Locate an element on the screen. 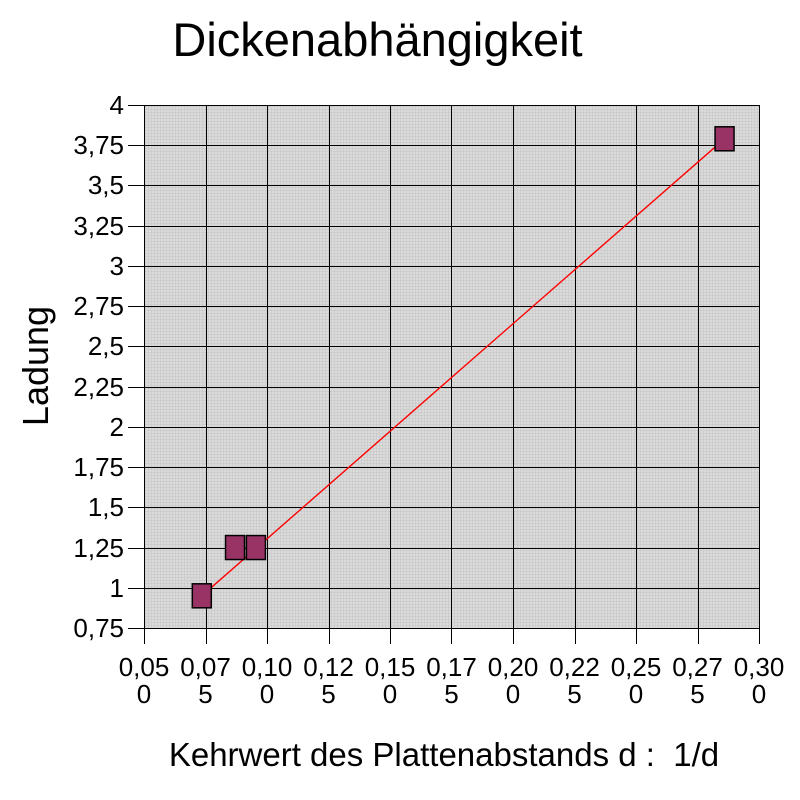 This screenshot has height=800, width=800. y-tick-label: 2,75 is located at coordinates (98, 306).